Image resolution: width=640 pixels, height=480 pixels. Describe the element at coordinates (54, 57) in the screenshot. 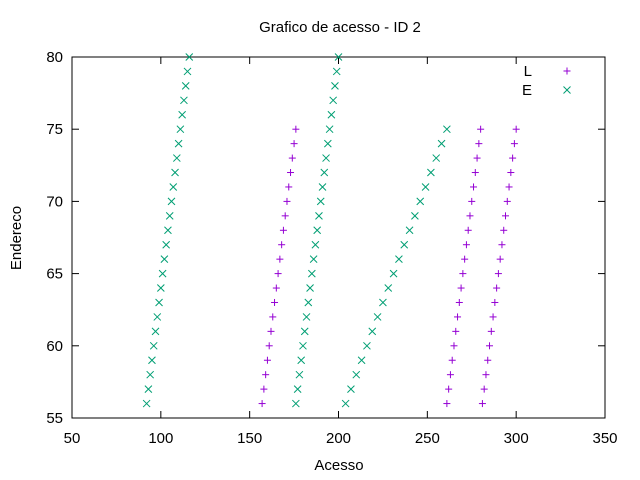

I see `y-tick-label: 80` at that location.